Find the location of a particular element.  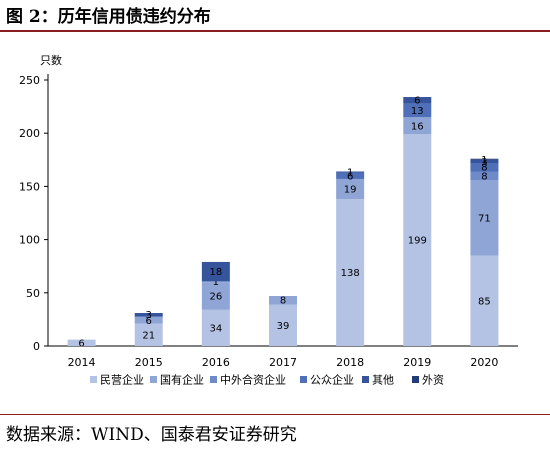

y-tick-label: 0 is located at coordinates (36, 346).